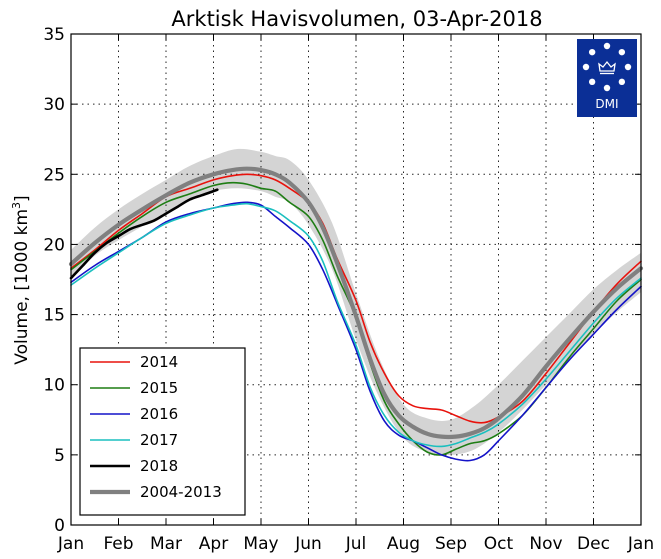 The width and height of the screenshot is (661, 559). I want to click on x-tick-labels: Jan Feb Mar Apr May Jun Jul Aug Sep Oct Nov Dec Jan, so click(355, 544).